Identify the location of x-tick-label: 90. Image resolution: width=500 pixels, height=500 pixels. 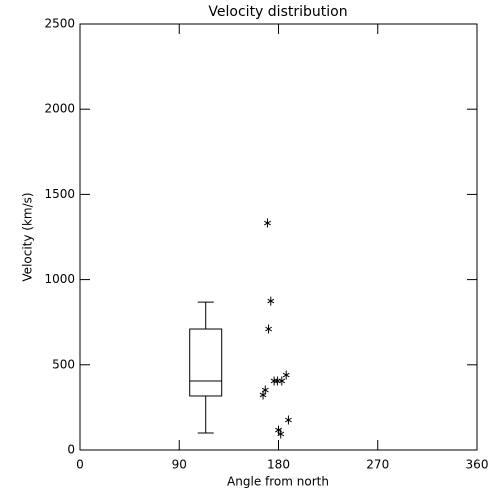
(179, 465).